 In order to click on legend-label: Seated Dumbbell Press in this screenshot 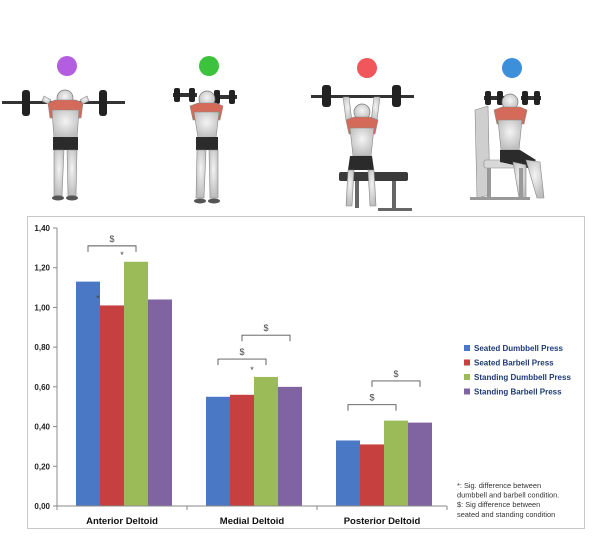, I will do `click(518, 348)`.